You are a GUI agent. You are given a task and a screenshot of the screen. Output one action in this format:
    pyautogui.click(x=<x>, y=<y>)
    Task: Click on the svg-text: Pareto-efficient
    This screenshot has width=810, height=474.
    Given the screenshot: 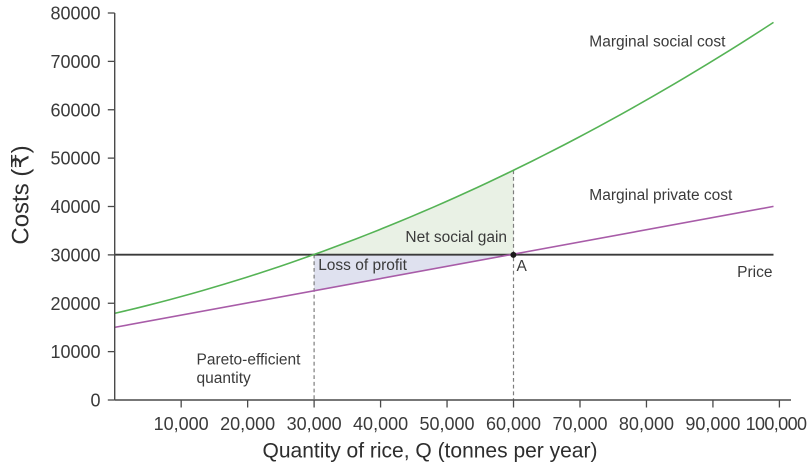 What is the action you would take?
    pyautogui.click(x=249, y=359)
    